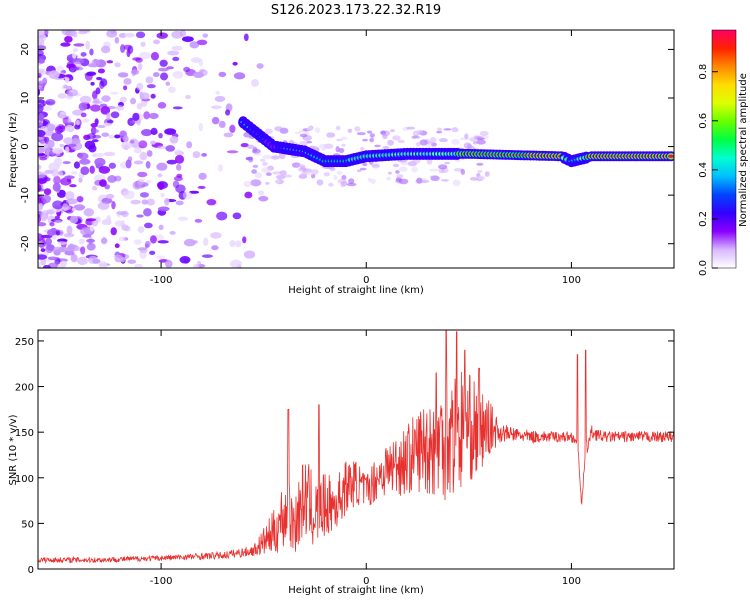  I want to click on snr-x-label: Height of straight line (km), so click(356, 590).